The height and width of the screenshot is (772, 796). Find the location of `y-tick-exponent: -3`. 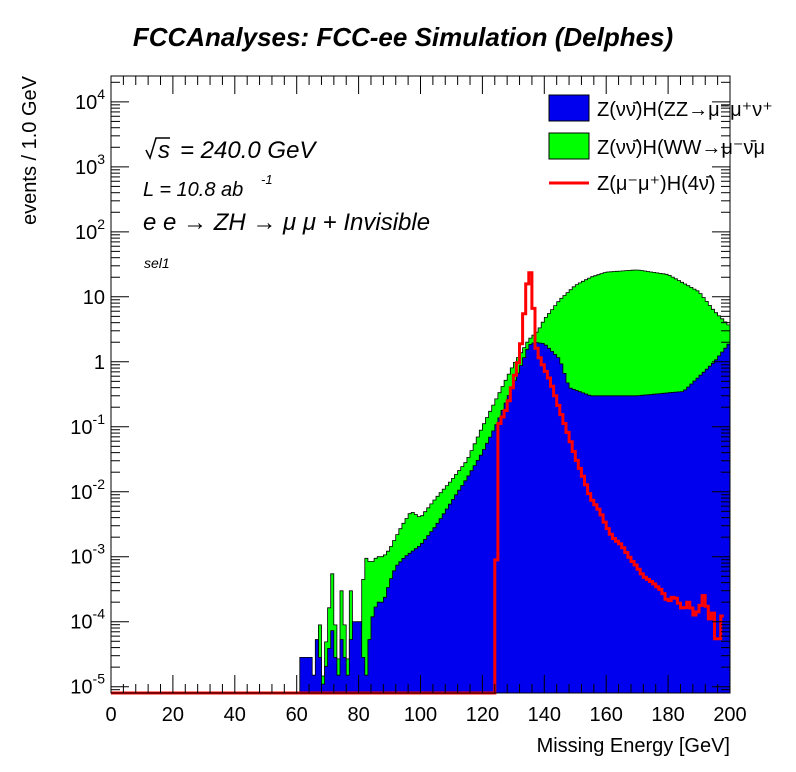

y-tick-exponent: -3 is located at coordinates (99, 549).